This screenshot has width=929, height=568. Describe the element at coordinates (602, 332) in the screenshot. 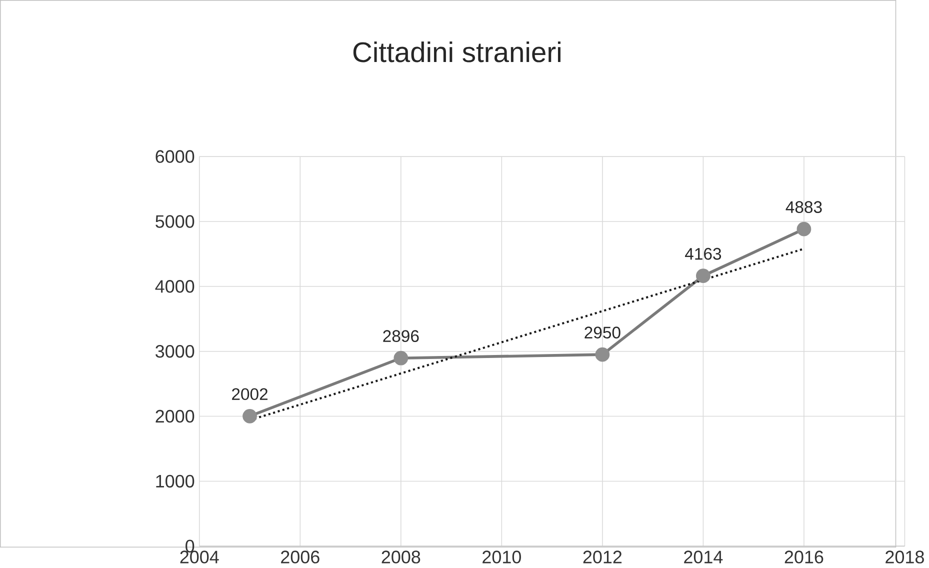

I see `data-label: 2950` at that location.